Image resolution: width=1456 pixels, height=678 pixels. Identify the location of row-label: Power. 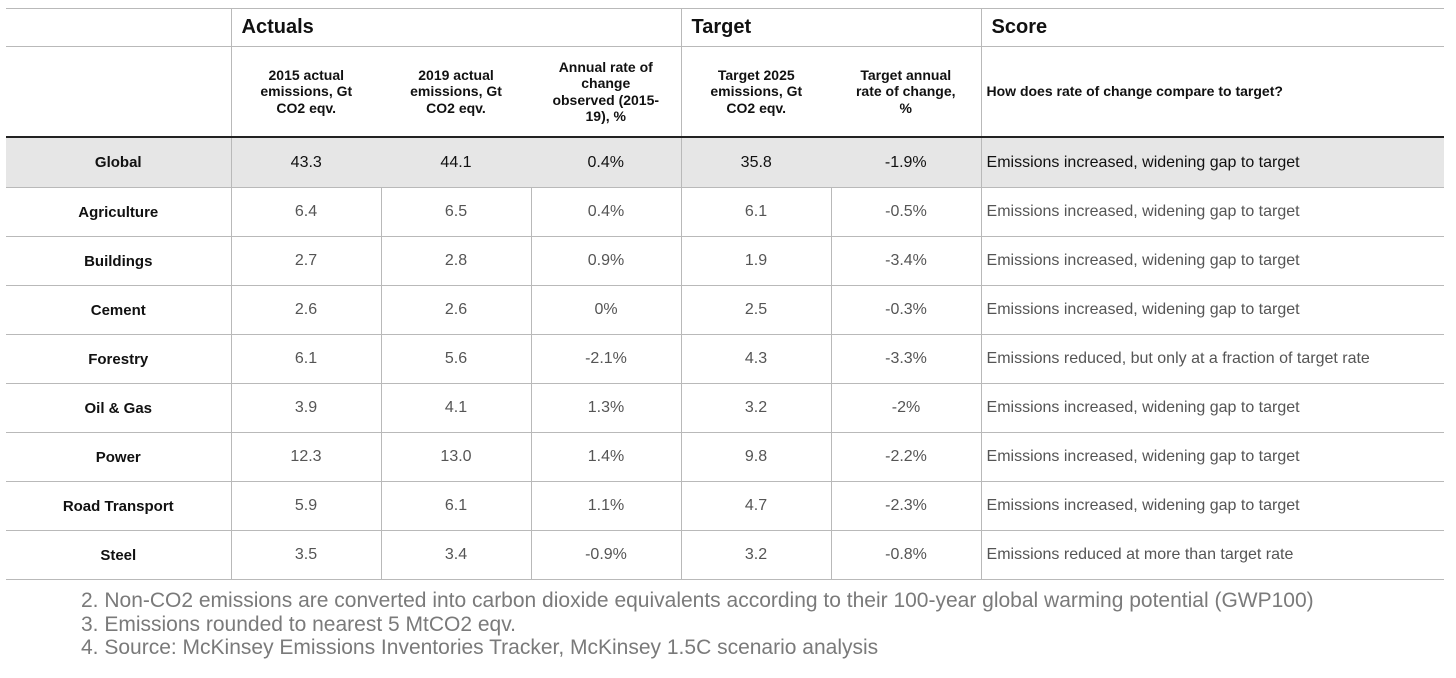
(119, 457).